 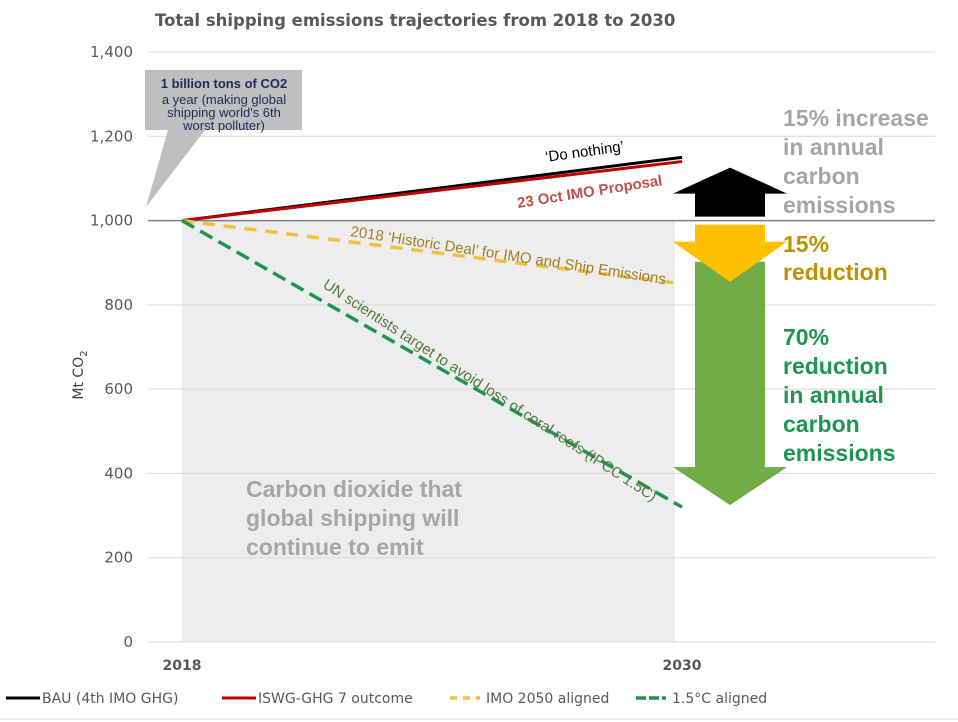 I want to click on y-tick-label: 400, so click(x=118, y=473).